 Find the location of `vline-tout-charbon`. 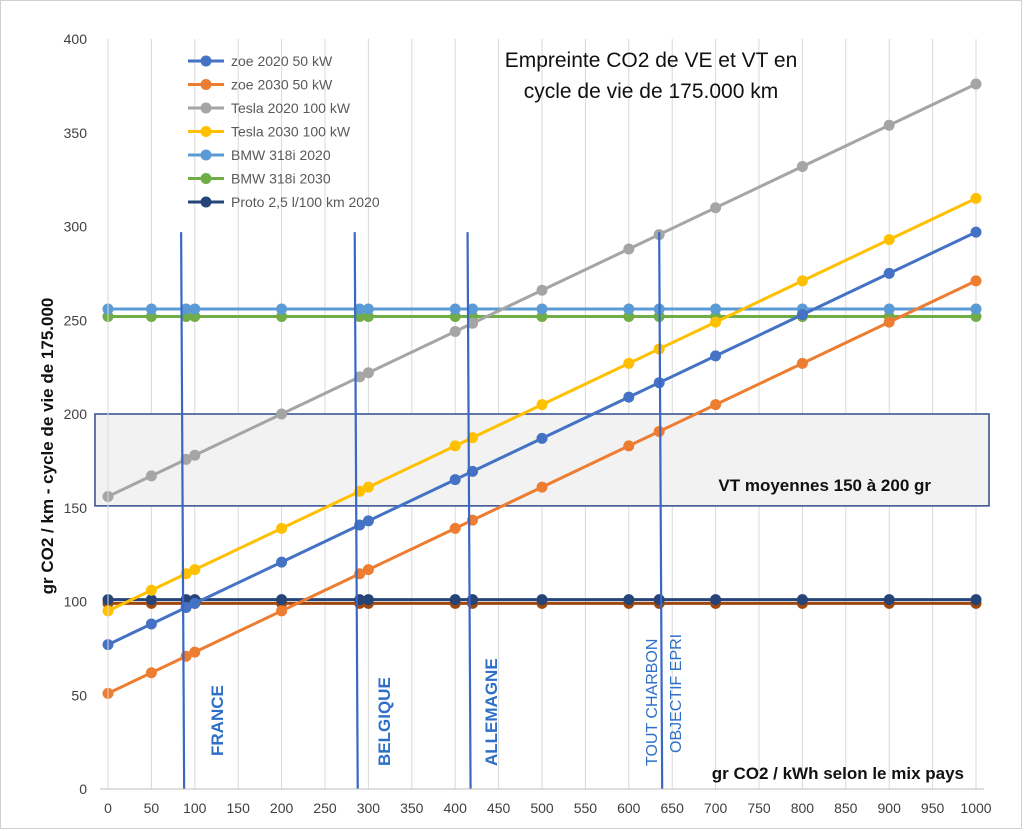

vline-tout-charbon is located at coordinates (661, 511).